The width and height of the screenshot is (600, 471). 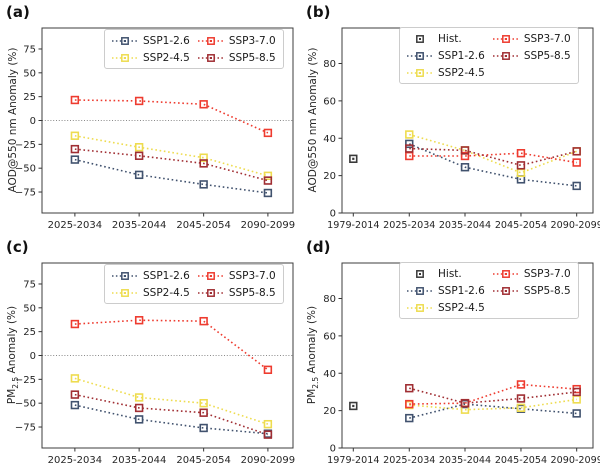 What do you see at coordinates (450, 38) in the screenshot?
I see `legend-label: Hist.` at bounding box center [450, 38].